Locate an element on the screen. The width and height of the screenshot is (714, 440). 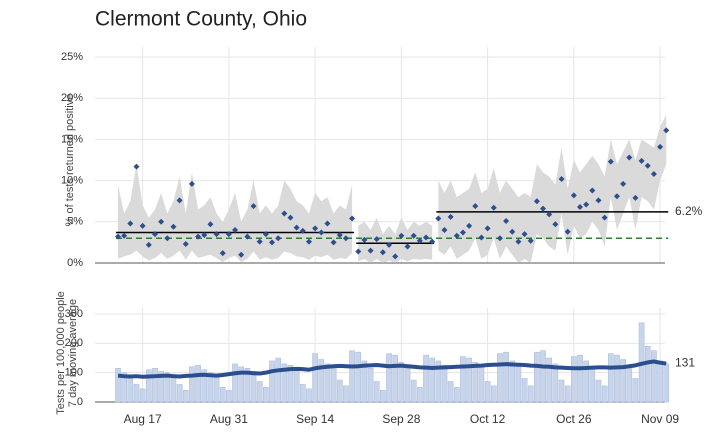
x-tick-label: Sep 14 is located at coordinates (315, 419).